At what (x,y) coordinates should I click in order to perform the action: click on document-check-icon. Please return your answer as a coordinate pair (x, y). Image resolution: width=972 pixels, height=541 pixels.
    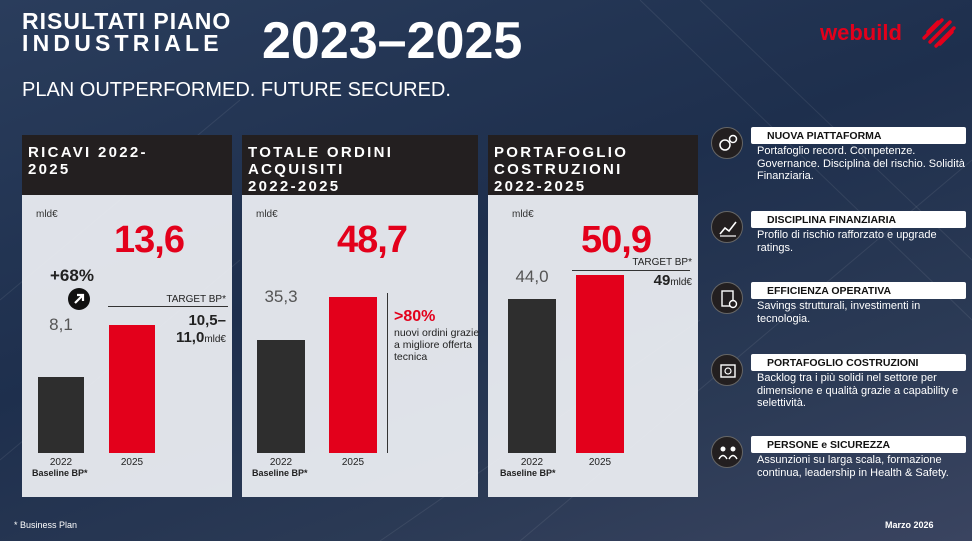
    Looking at the image, I should click on (727, 298).